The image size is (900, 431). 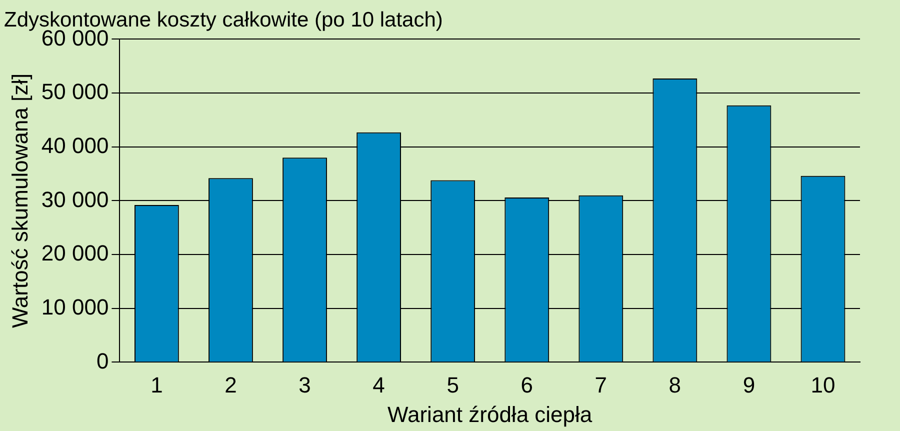 What do you see at coordinates (156, 385) in the screenshot?
I see `x-tick-label: 1` at bounding box center [156, 385].